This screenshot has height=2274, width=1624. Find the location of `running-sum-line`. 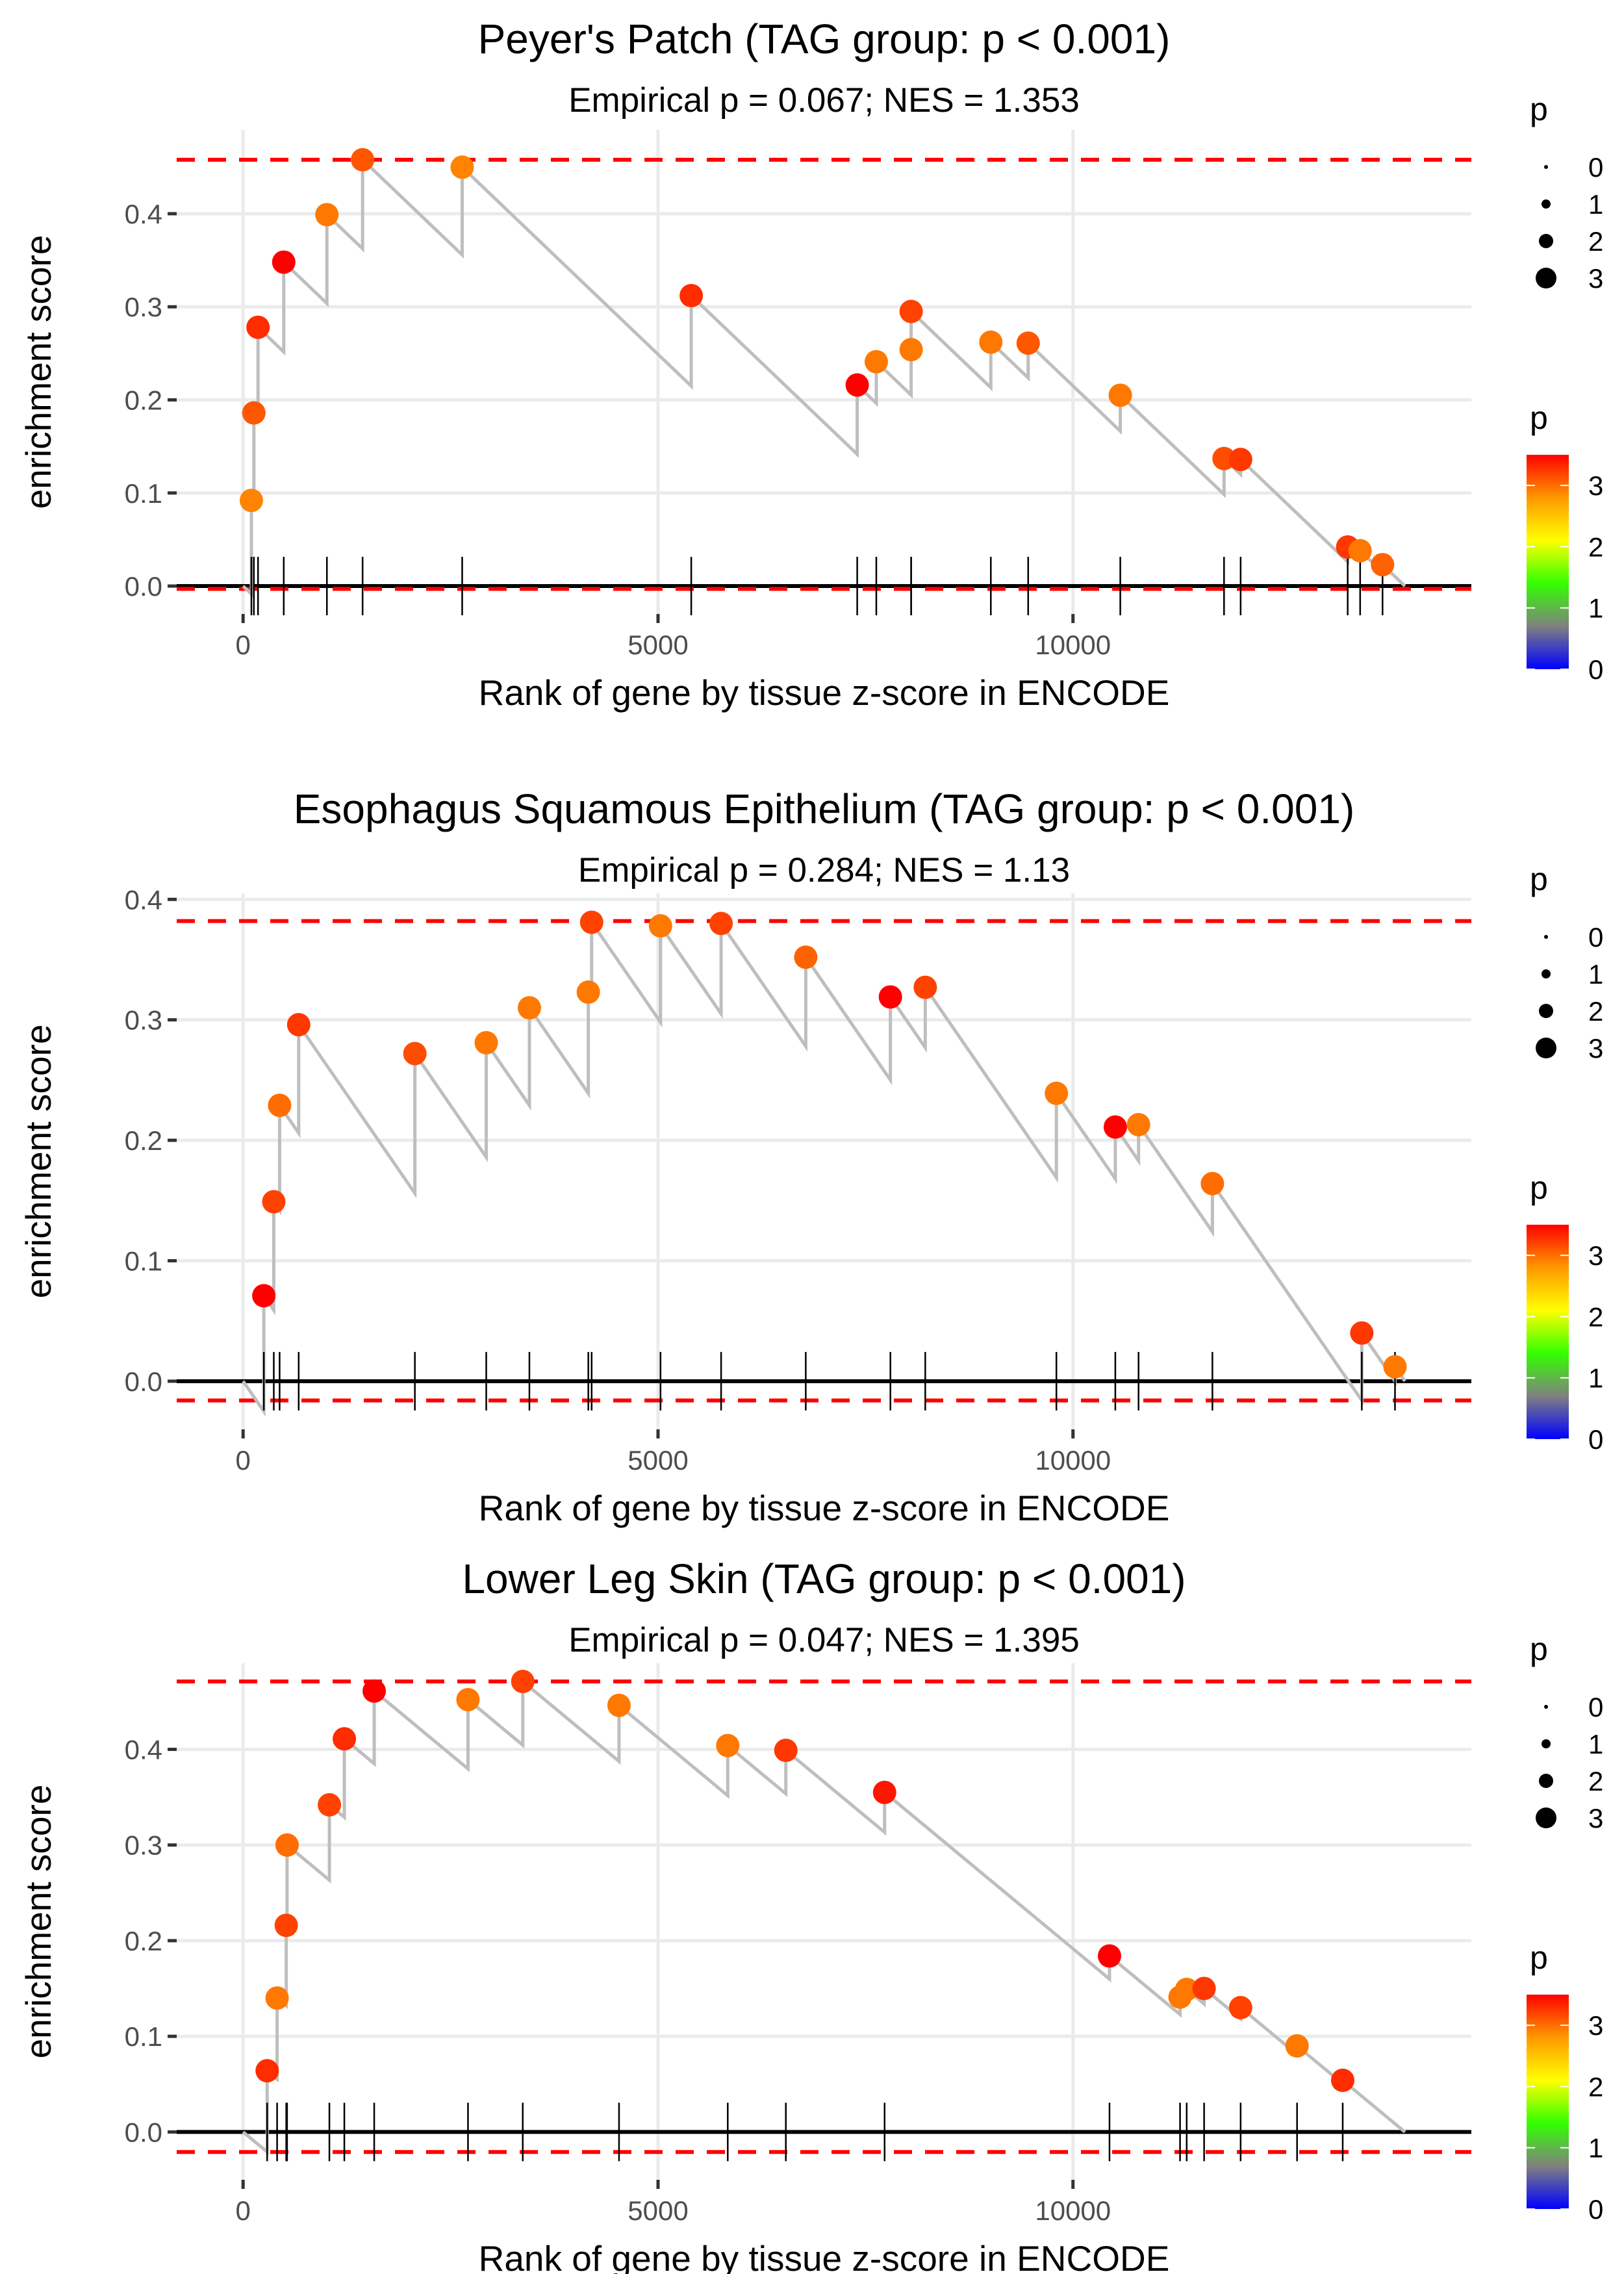

running-sum-line is located at coordinates (824, 377).